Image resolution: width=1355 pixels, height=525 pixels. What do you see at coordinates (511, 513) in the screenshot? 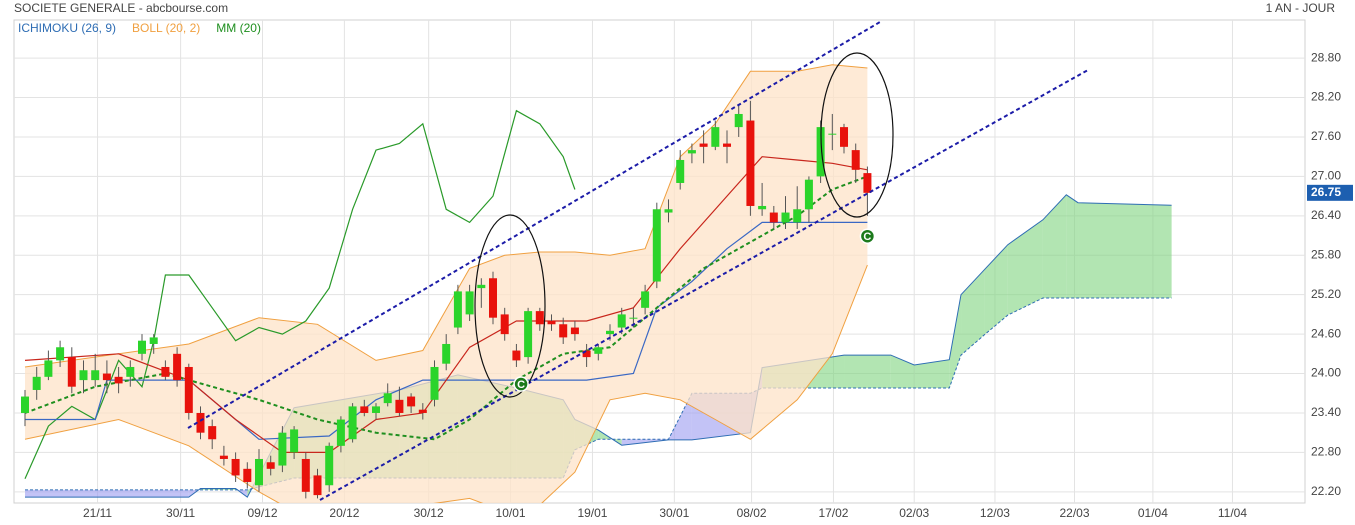
I see `x-tick-label: 10/01` at bounding box center [511, 513].